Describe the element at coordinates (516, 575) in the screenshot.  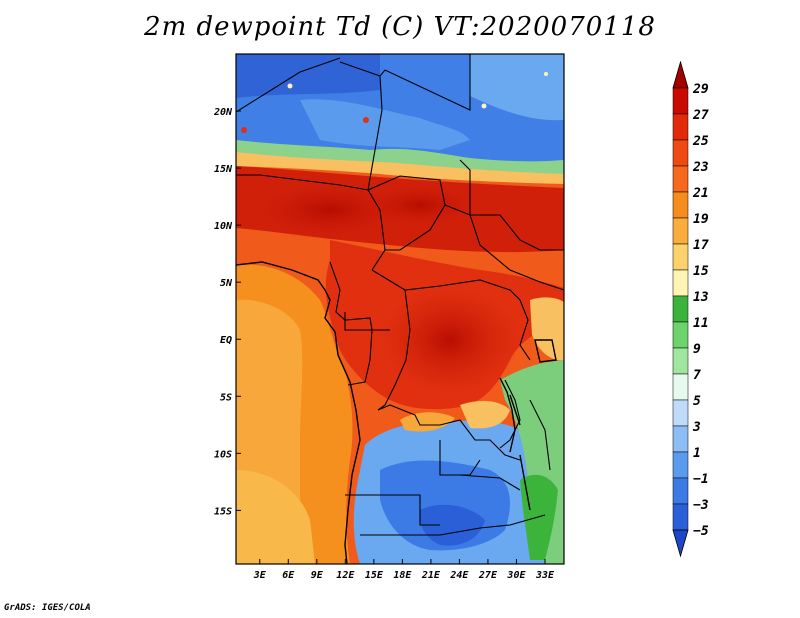
I see `lon-tick-label: 30E` at that location.